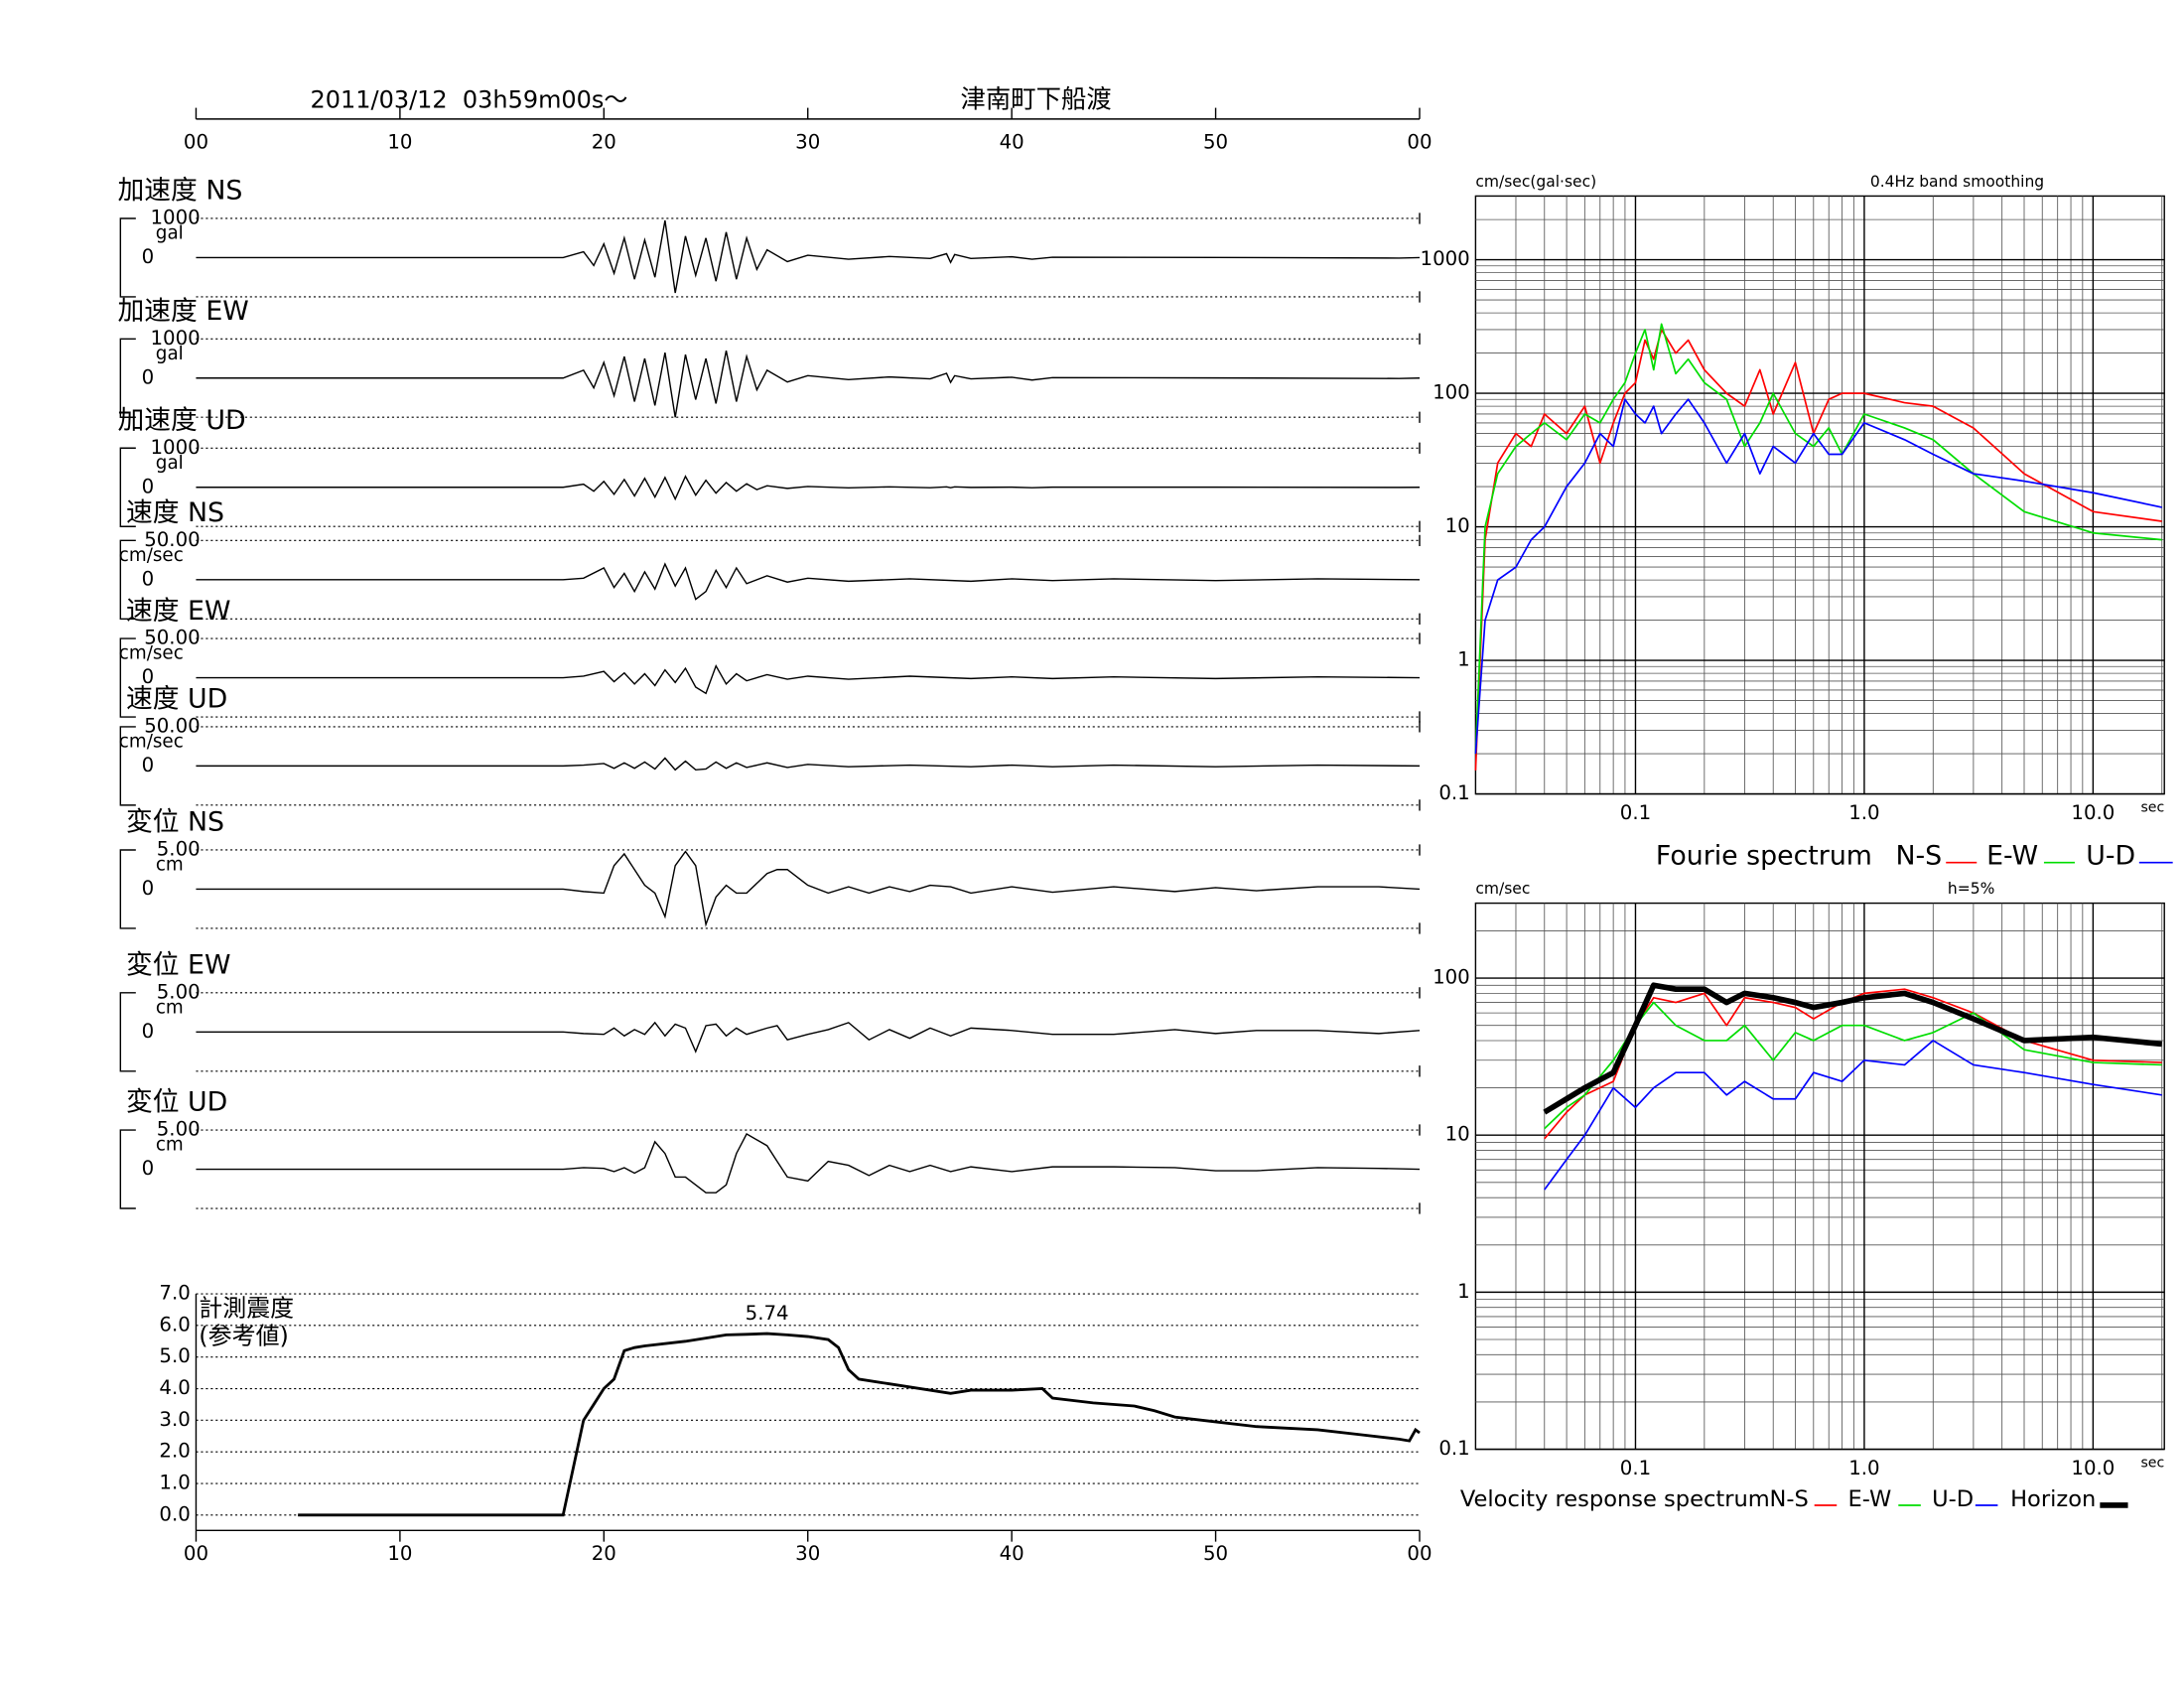  I want to click on note: h=5%, so click(1971, 889).